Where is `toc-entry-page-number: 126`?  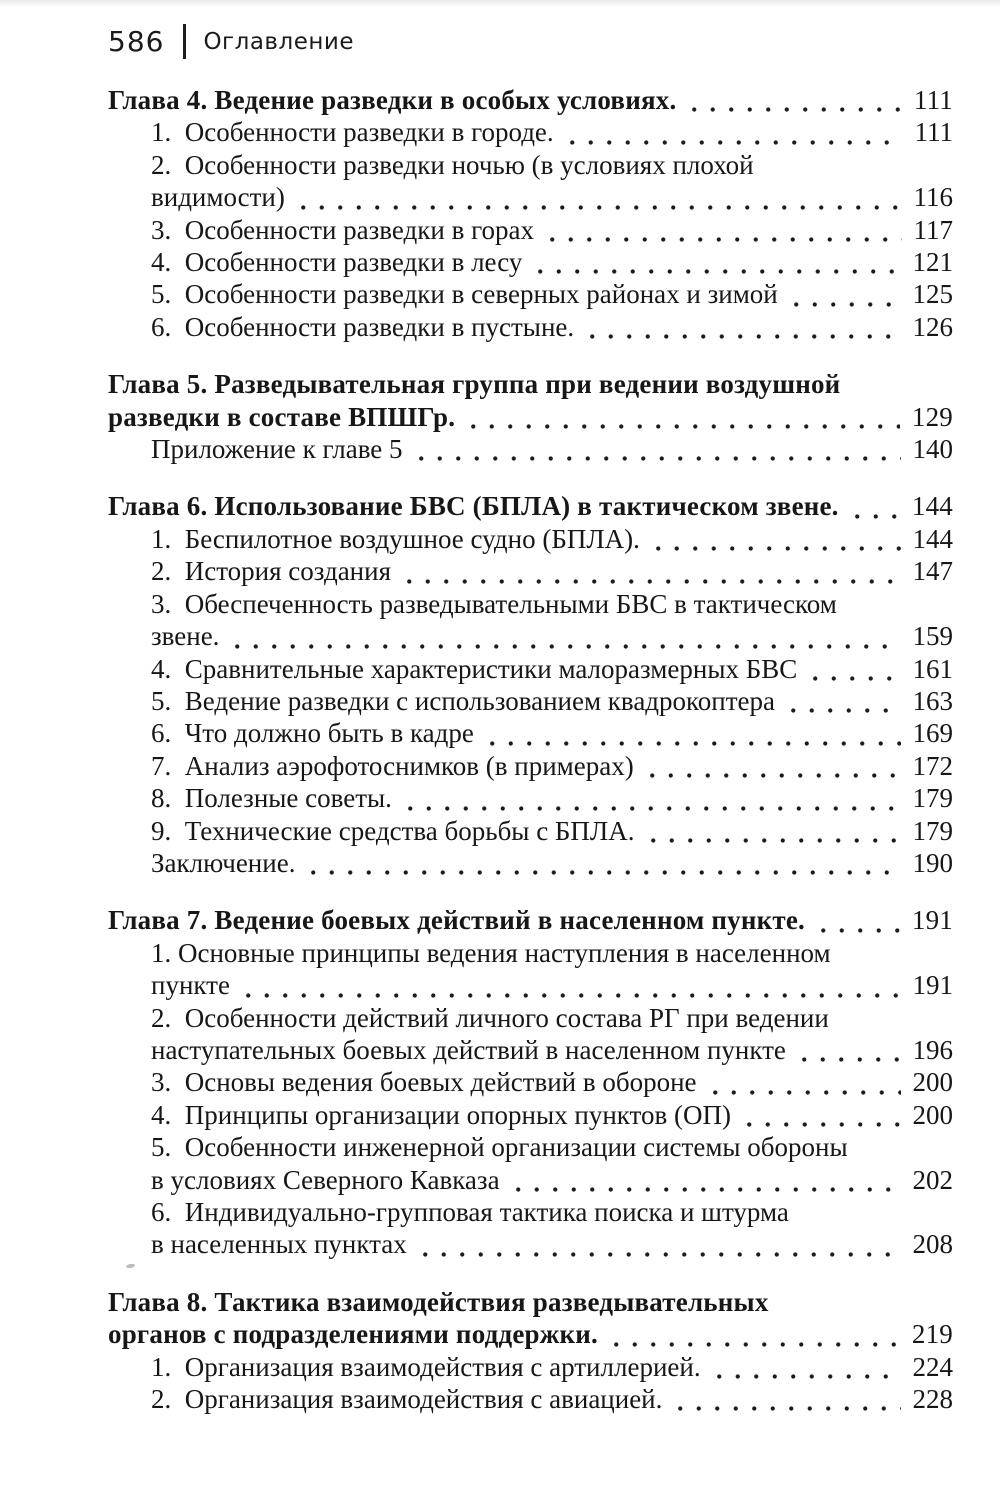
toc-entry-page-number: 126 is located at coordinates (933, 326).